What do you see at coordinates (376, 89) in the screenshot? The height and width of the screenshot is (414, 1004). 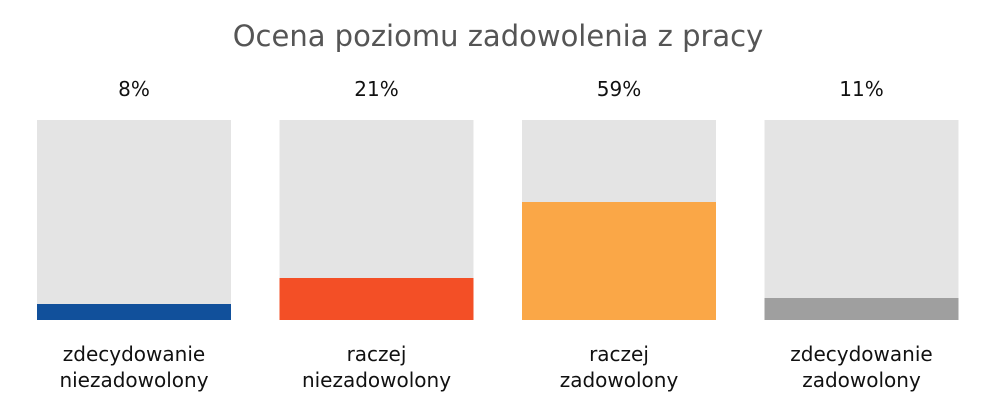 I see `value-label-2: 21%` at bounding box center [376, 89].